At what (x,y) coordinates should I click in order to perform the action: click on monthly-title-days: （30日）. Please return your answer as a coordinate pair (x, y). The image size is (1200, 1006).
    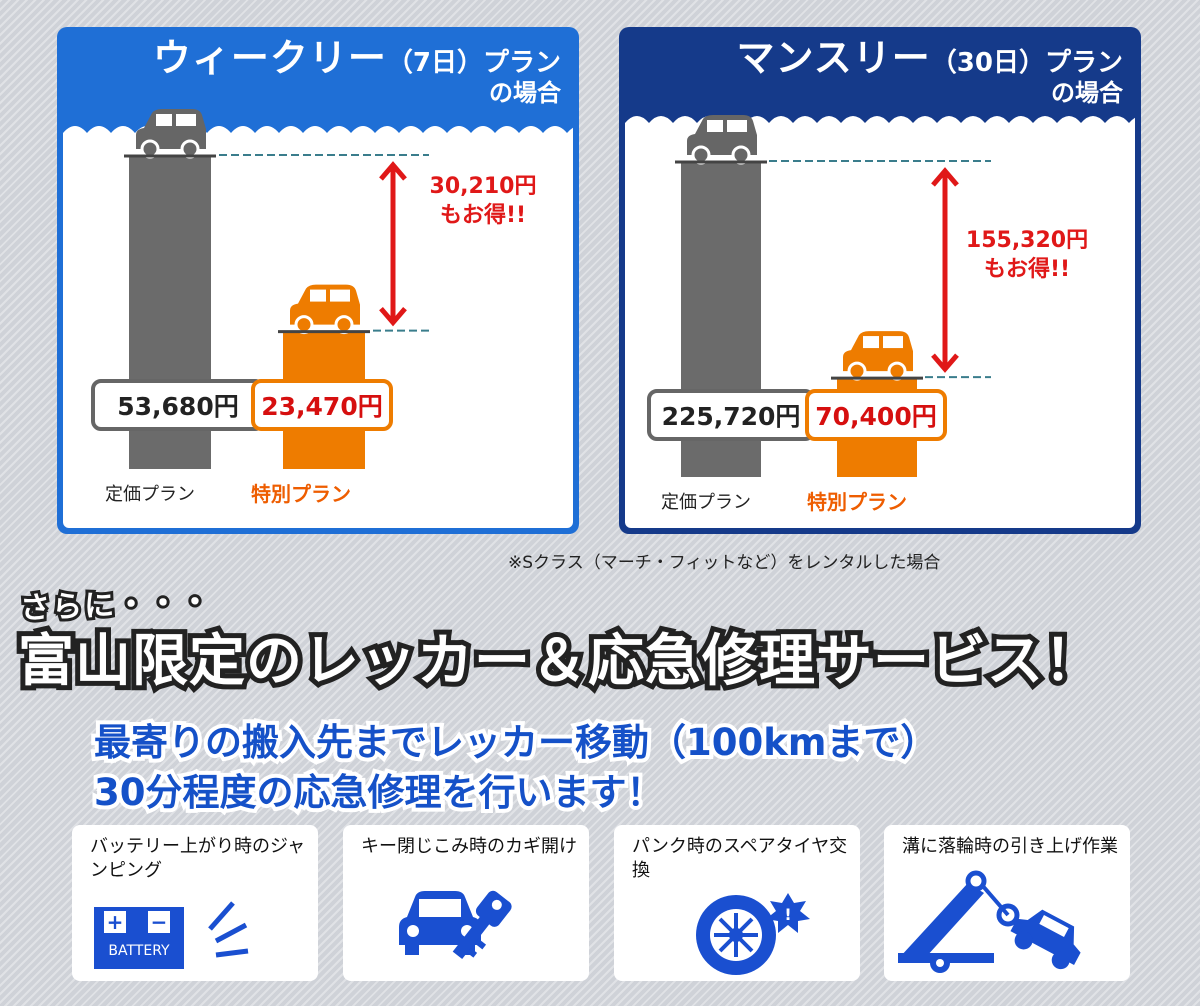
    Looking at the image, I should click on (987, 63).